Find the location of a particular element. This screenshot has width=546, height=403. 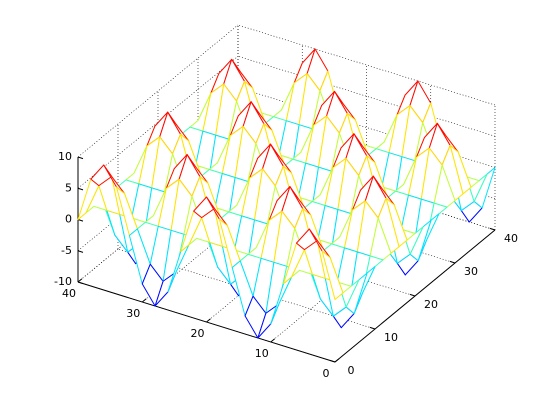

y-tick-label: 10 is located at coordinates (391, 337).